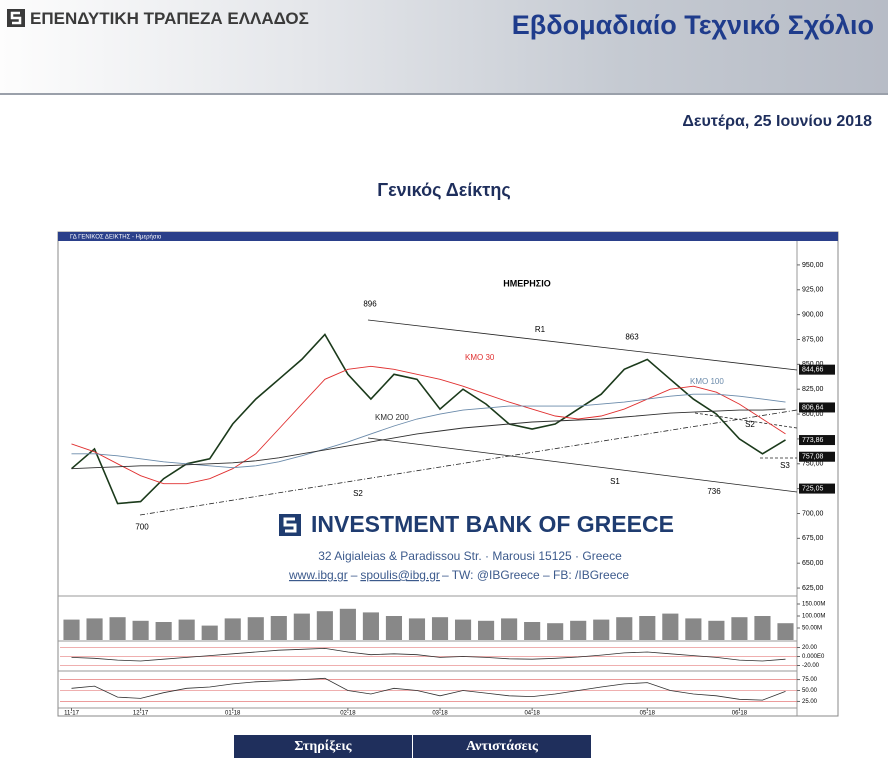 The width and height of the screenshot is (888, 758). What do you see at coordinates (492, 524) in the screenshot?
I see `watermark-name: INVESTMENT BANK OF GREECE` at bounding box center [492, 524].